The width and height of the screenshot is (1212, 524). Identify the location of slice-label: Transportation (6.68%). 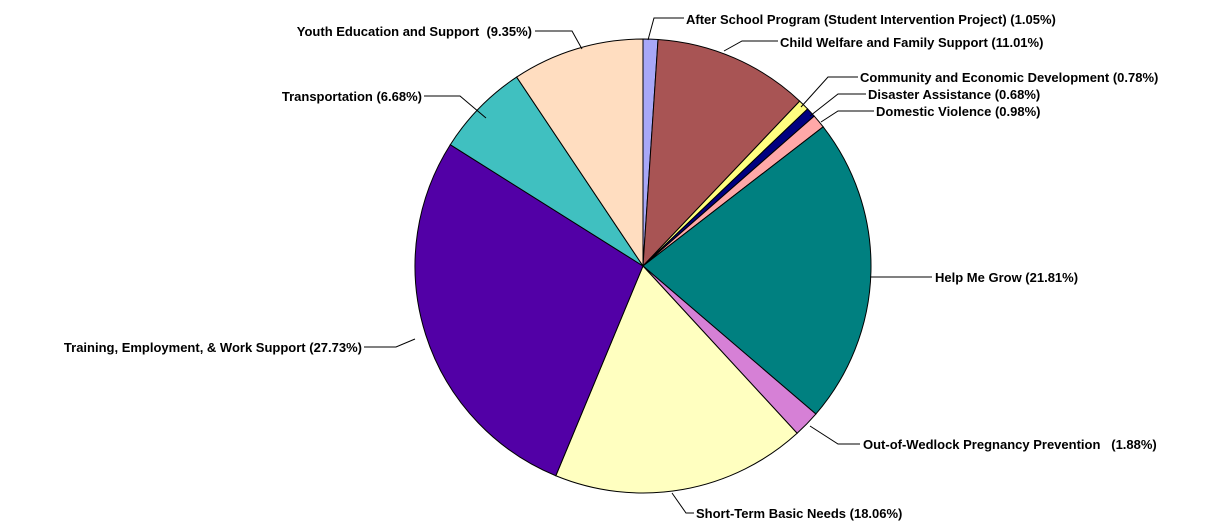
(352, 96).